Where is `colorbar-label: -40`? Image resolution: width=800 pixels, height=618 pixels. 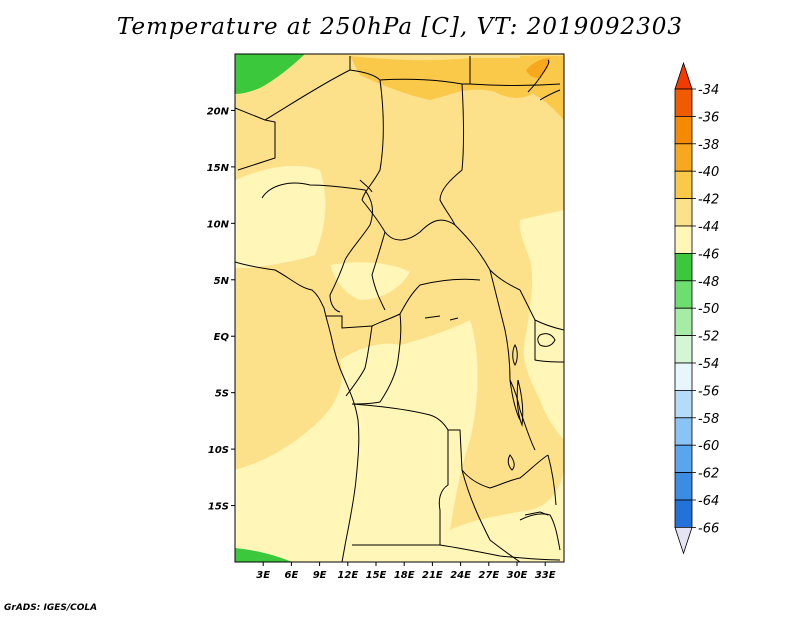 colorbar-label: -40 is located at coordinates (708, 172).